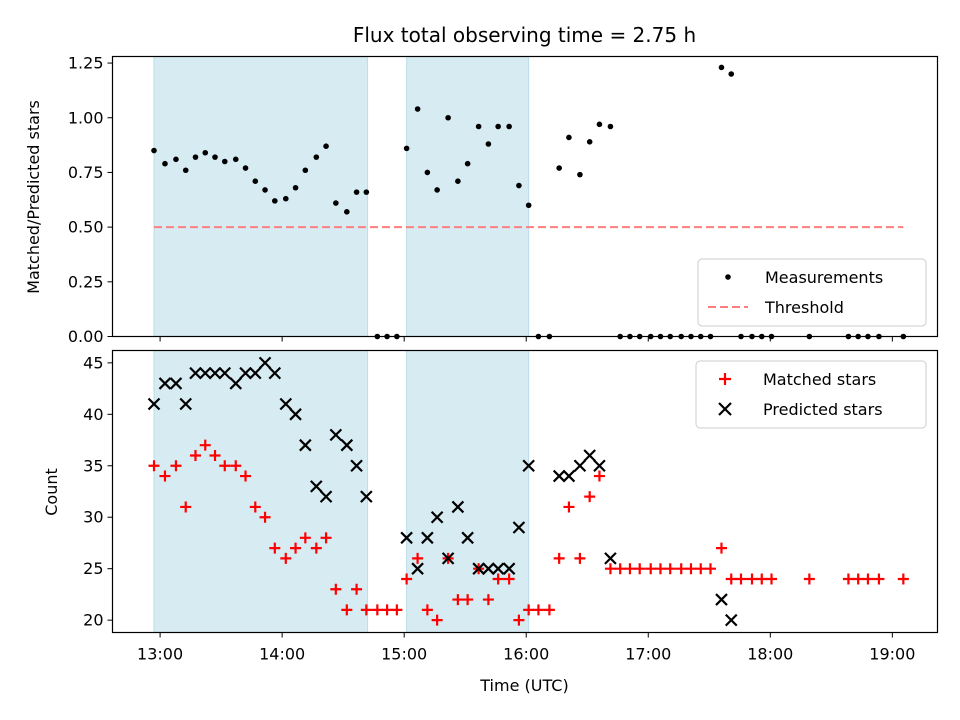  What do you see at coordinates (819, 379) in the screenshot?
I see `legend-matched-label: Matched stars` at bounding box center [819, 379].